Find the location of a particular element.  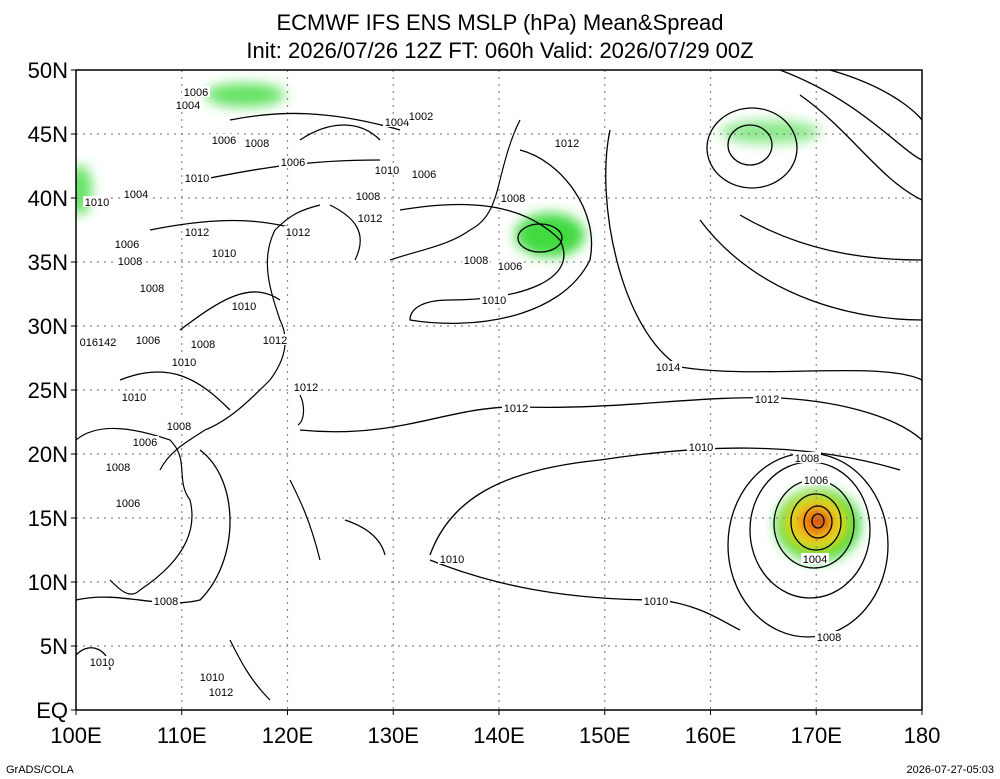

x-tick-label: 130E is located at coordinates (393, 735).